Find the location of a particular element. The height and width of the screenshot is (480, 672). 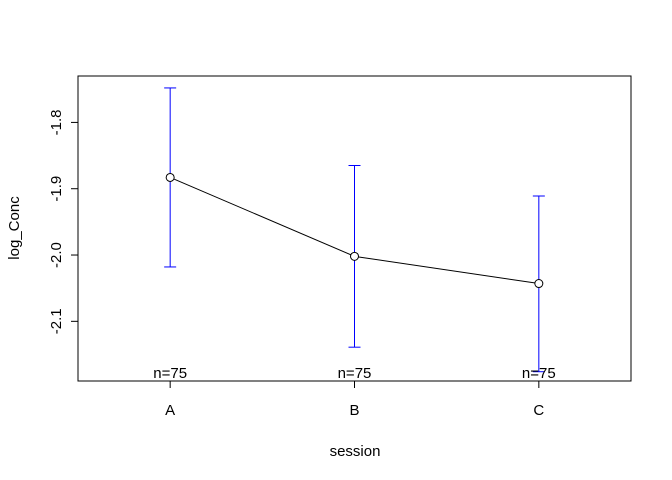

y-axis: -1.8 -1.9 -2.0 -2.1 is located at coordinates (63, 221).